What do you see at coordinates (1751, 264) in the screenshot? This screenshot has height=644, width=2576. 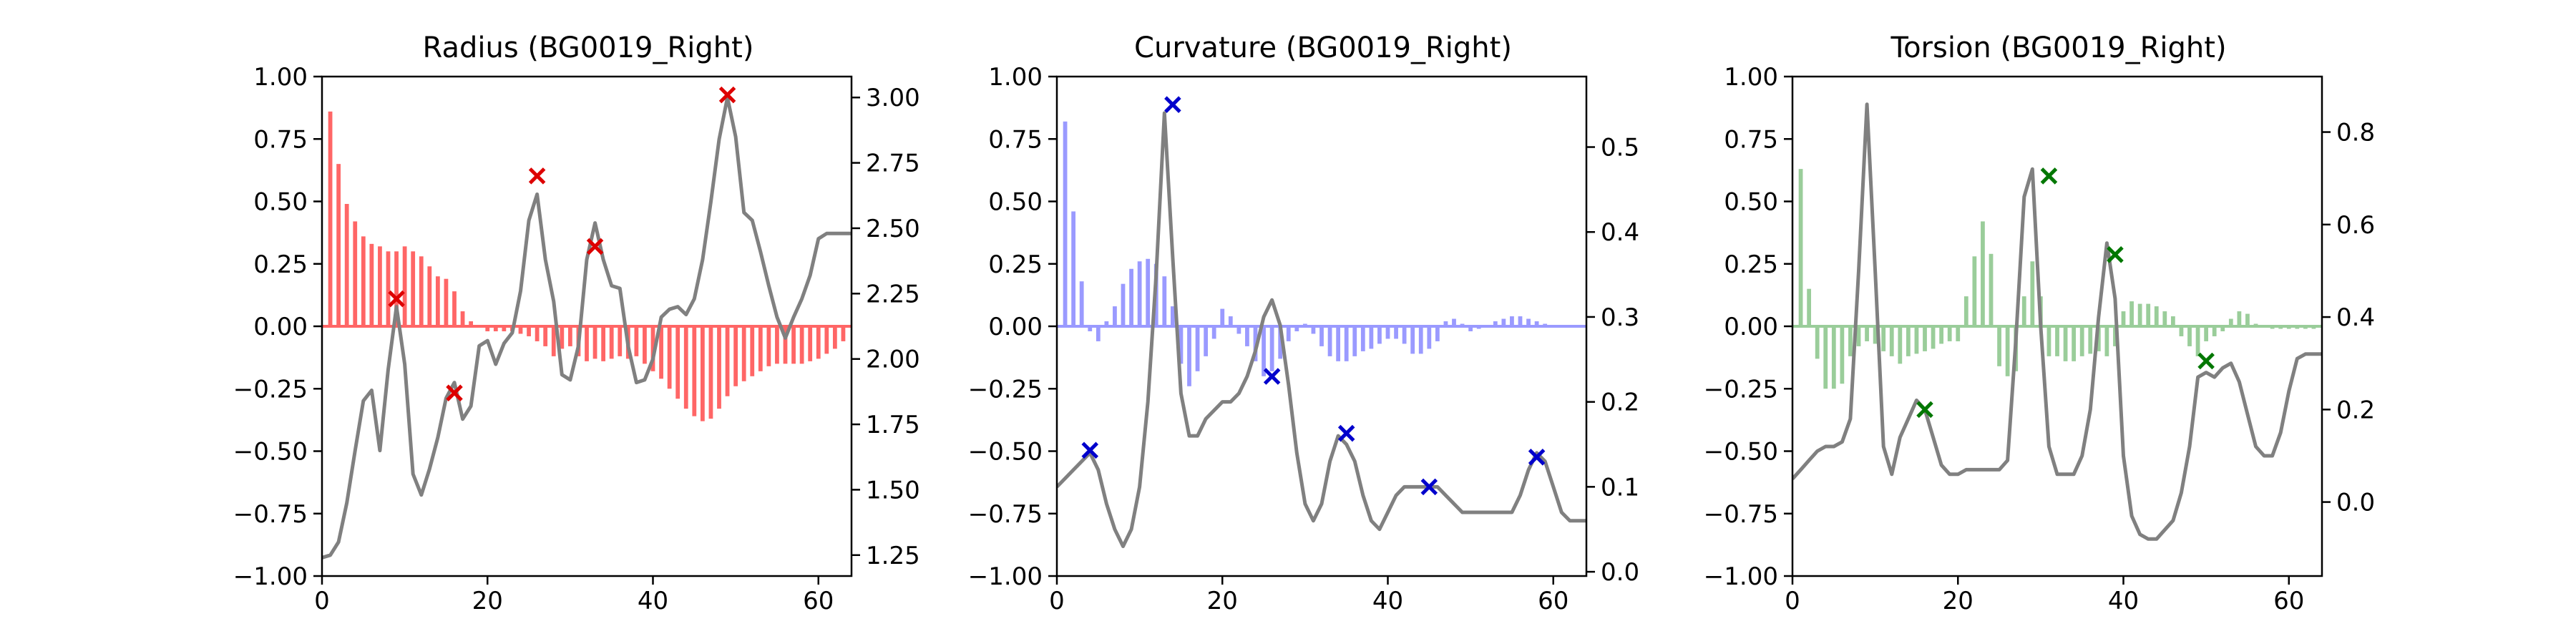 I see `y-left-tick-label: 0.25` at bounding box center [1751, 264].